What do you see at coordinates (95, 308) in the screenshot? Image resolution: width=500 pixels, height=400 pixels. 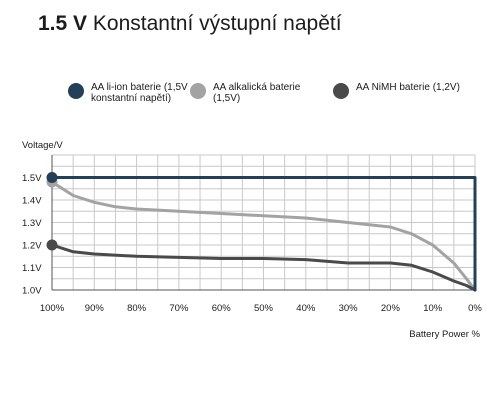 I see `x-tick-label: 90%` at bounding box center [95, 308].